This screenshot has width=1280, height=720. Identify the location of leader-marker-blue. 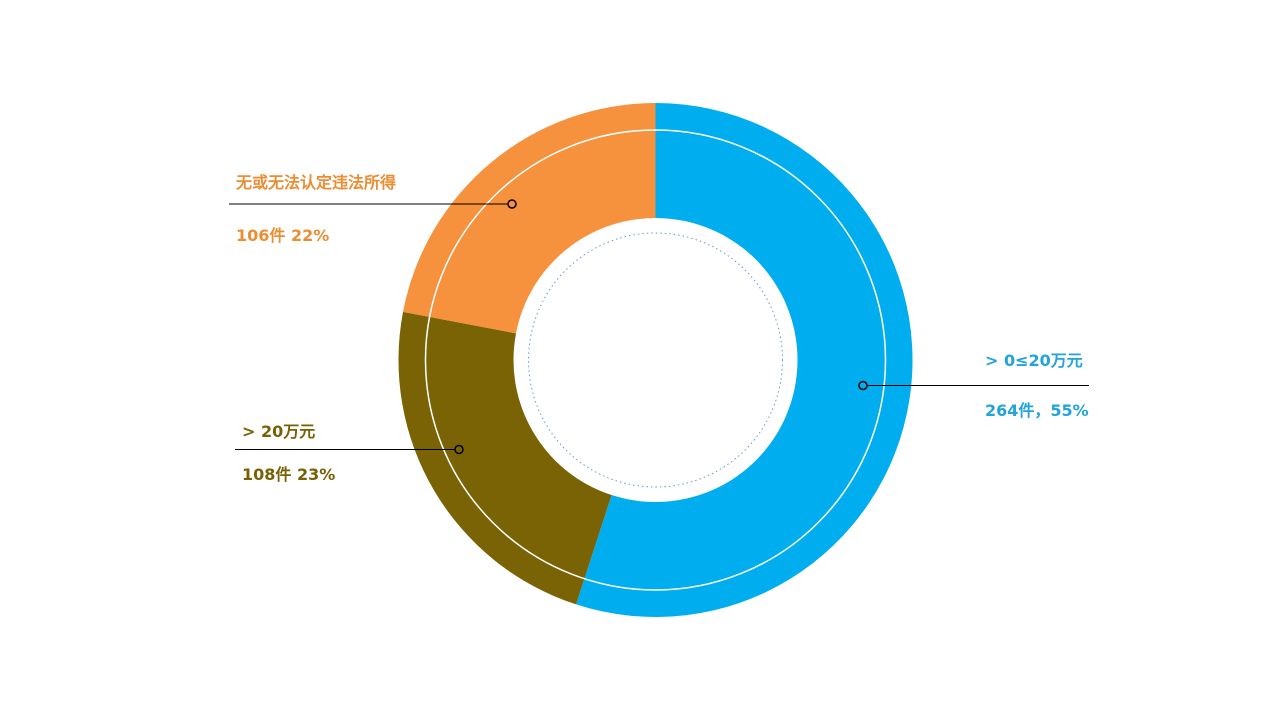
(863, 385).